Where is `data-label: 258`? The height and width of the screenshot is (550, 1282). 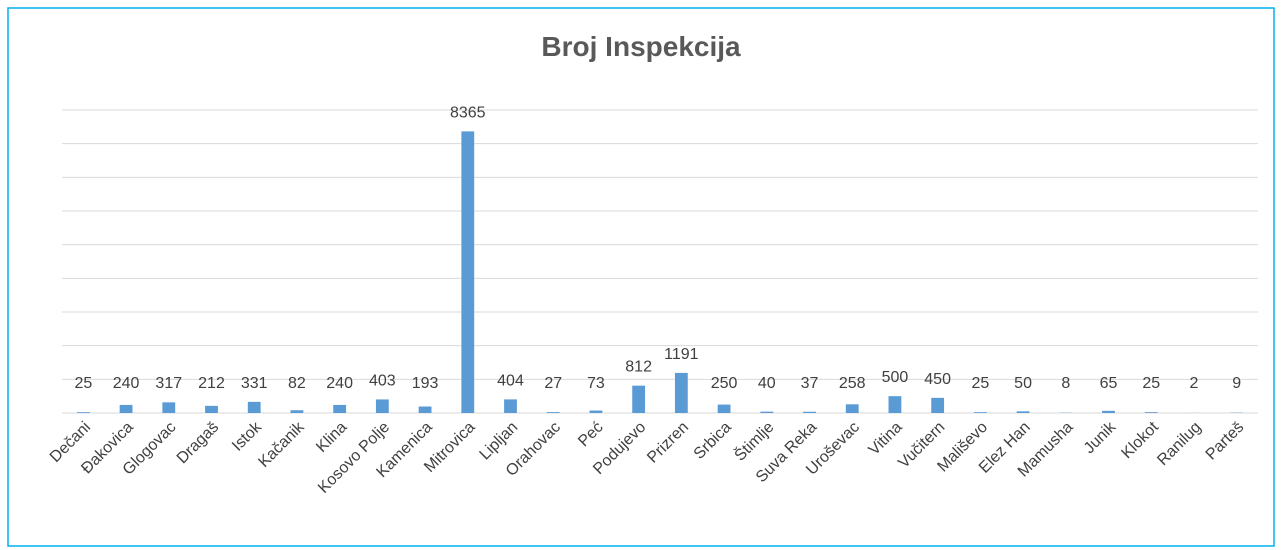
data-label: 258 is located at coordinates (852, 383).